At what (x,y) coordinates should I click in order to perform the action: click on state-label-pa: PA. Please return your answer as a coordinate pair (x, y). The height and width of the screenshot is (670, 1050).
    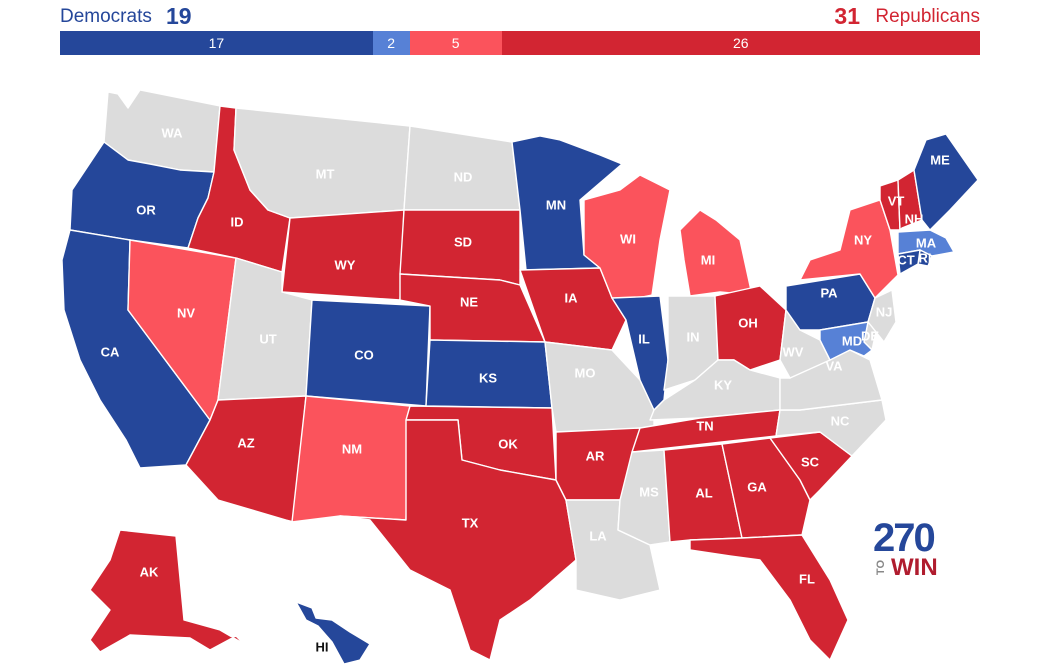
    Looking at the image, I should click on (829, 292).